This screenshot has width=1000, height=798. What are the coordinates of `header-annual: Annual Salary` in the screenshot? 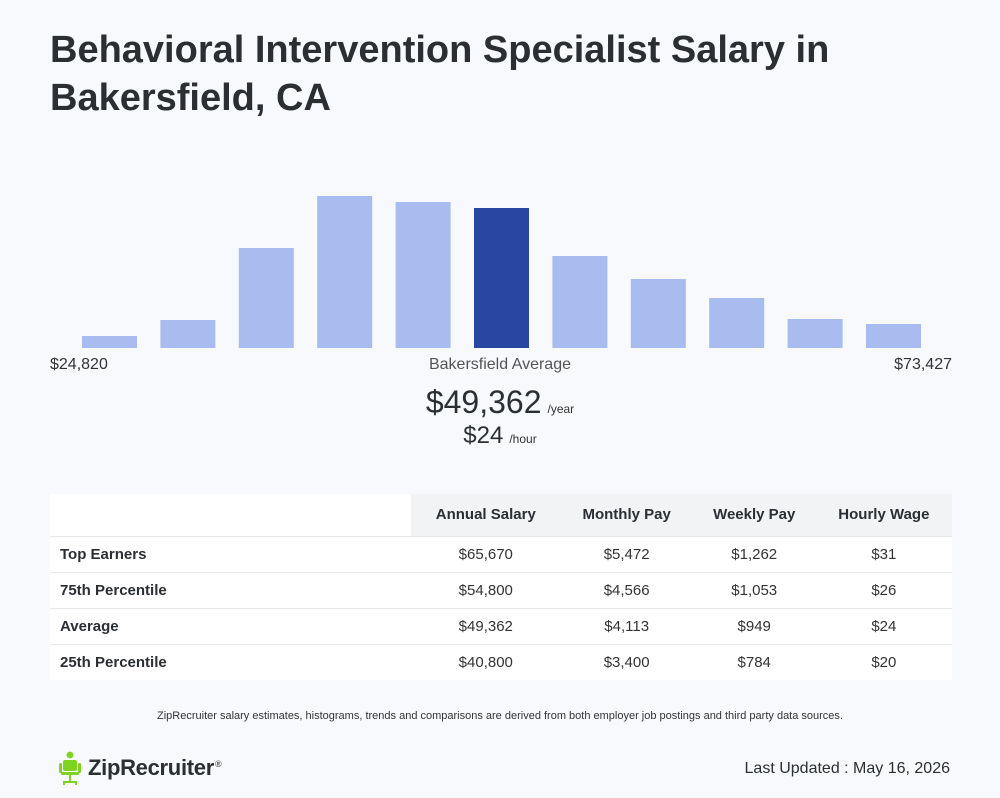 It's located at (486, 515).